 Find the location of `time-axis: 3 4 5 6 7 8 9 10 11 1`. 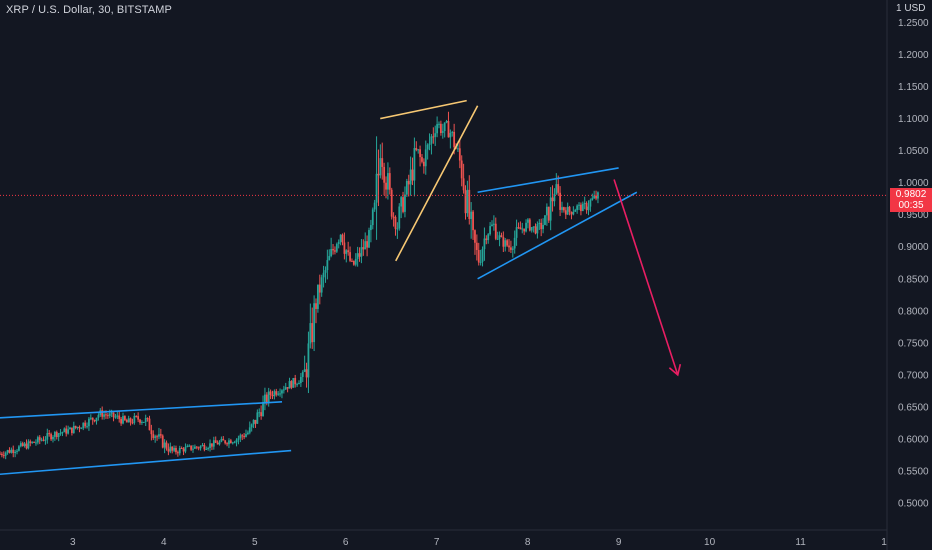

time-axis: 3 4 5 6 7 8 9 10 11 1 is located at coordinates (478, 542).